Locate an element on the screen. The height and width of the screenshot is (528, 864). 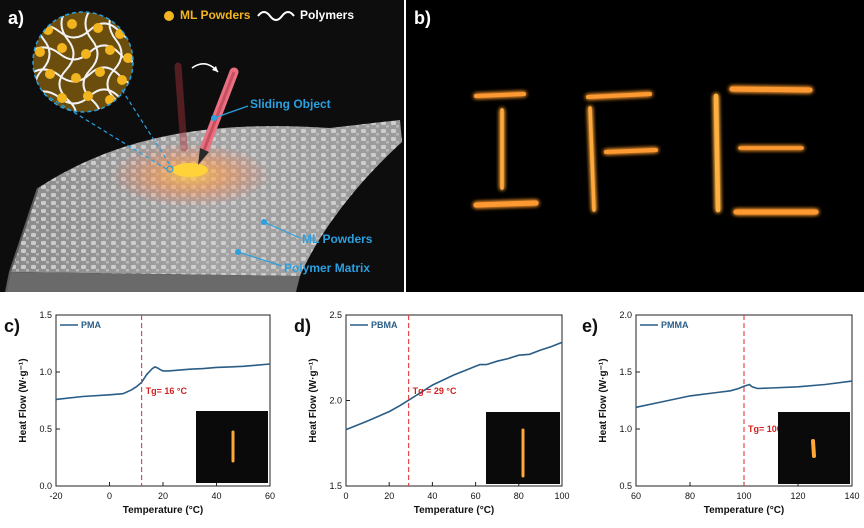
callout-dot-powders is located at coordinates (264, 222).